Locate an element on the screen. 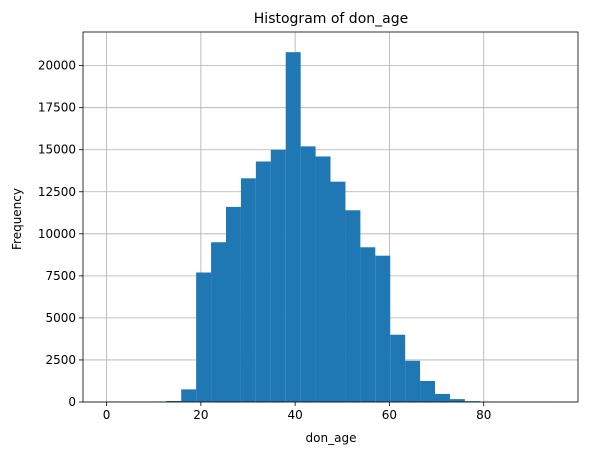 This screenshot has height=455, width=589. x-axis-title: don_age is located at coordinates (331, 438).